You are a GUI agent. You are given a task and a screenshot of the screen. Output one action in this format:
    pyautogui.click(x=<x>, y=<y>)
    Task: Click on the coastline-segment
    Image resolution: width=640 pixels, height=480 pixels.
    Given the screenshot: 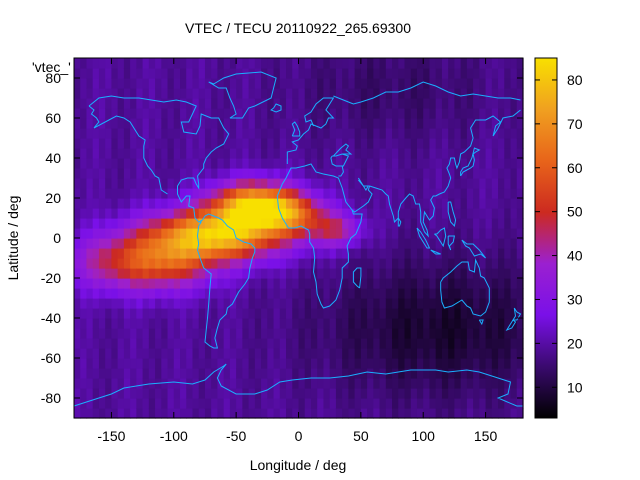 What is the action you would take?
    pyautogui.click(x=242, y=95)
    